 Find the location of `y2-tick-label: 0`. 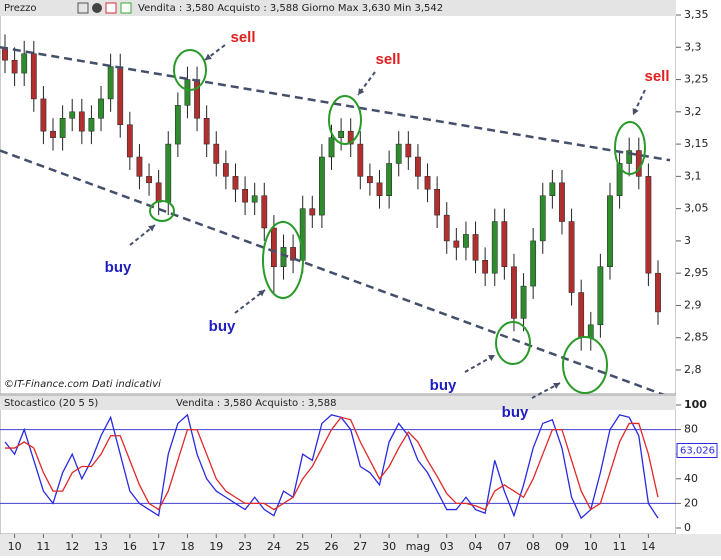

y2-tick-label: 0 is located at coordinates (687, 527).